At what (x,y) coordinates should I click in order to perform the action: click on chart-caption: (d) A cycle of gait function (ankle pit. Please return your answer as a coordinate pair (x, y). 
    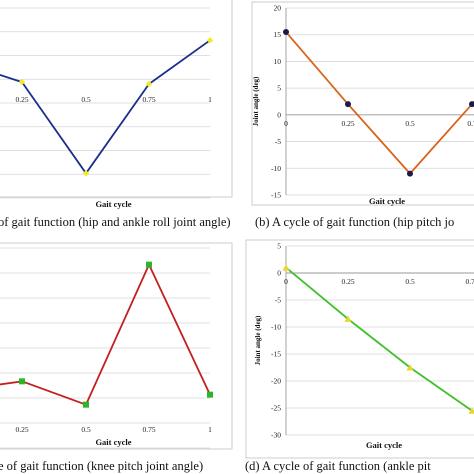
    Looking at the image, I should click on (338, 466).